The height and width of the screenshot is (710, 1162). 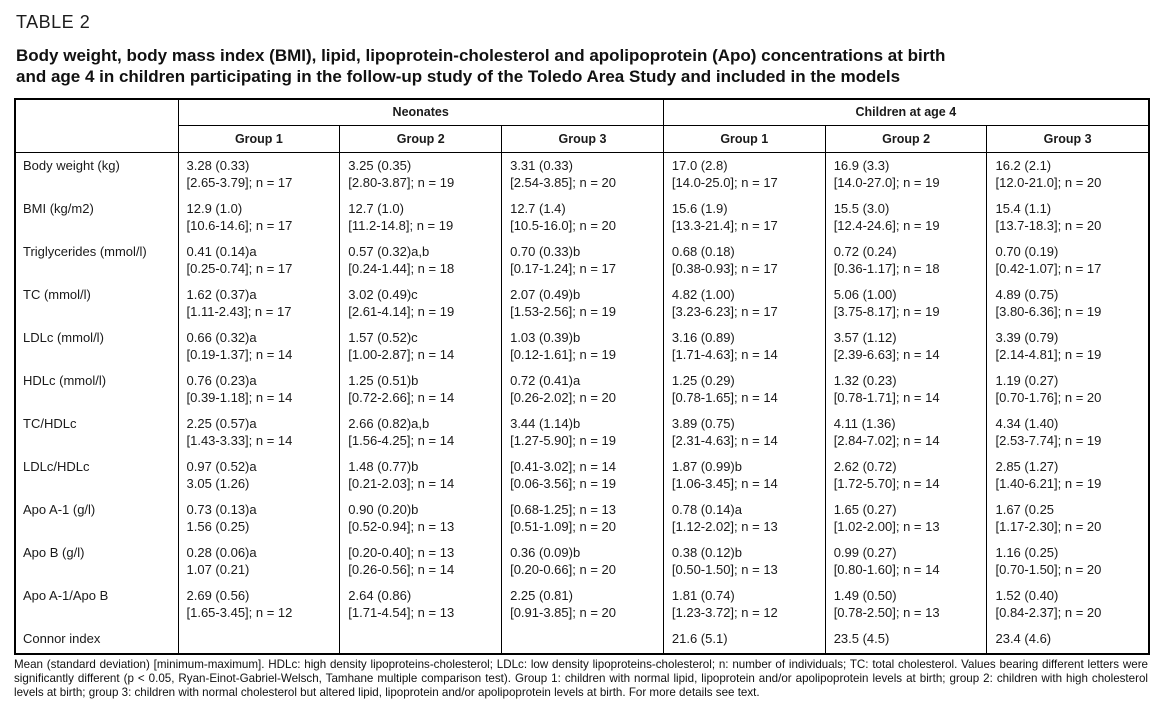 I want to click on cell-line: 4.89 (0.75), so click(x=1027, y=294).